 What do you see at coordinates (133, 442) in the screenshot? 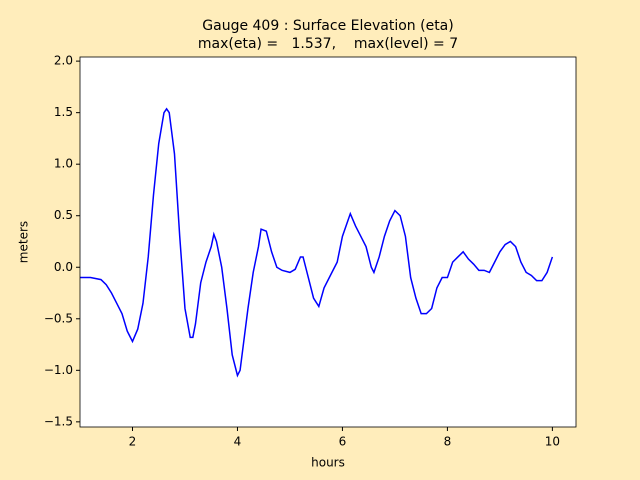
I see `x-tick-label: 2` at bounding box center [133, 442].